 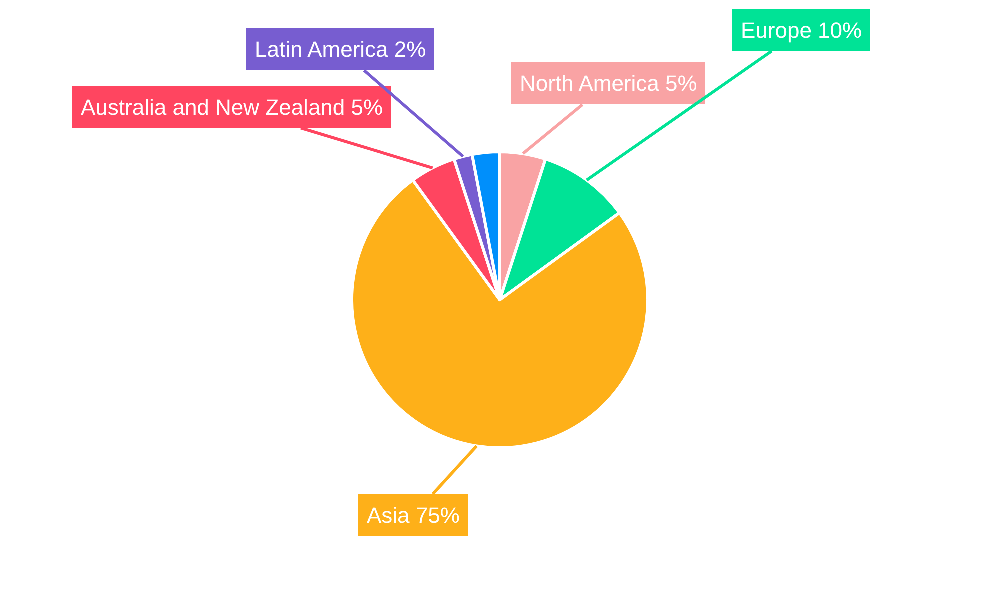 What do you see at coordinates (609, 83) in the screenshot?
I see `slice-label: North America 5%` at bounding box center [609, 83].